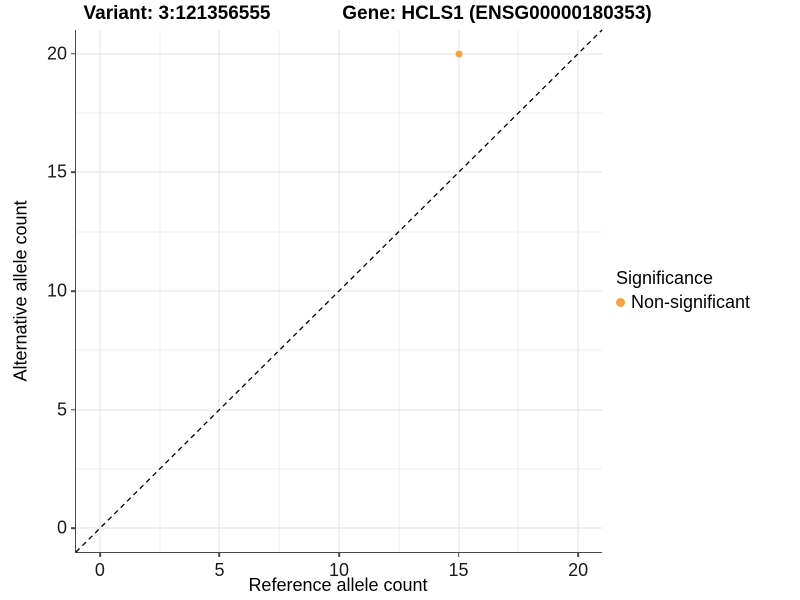 The image size is (800, 600). I want to click on y-tick-label: 5, so click(61, 409).